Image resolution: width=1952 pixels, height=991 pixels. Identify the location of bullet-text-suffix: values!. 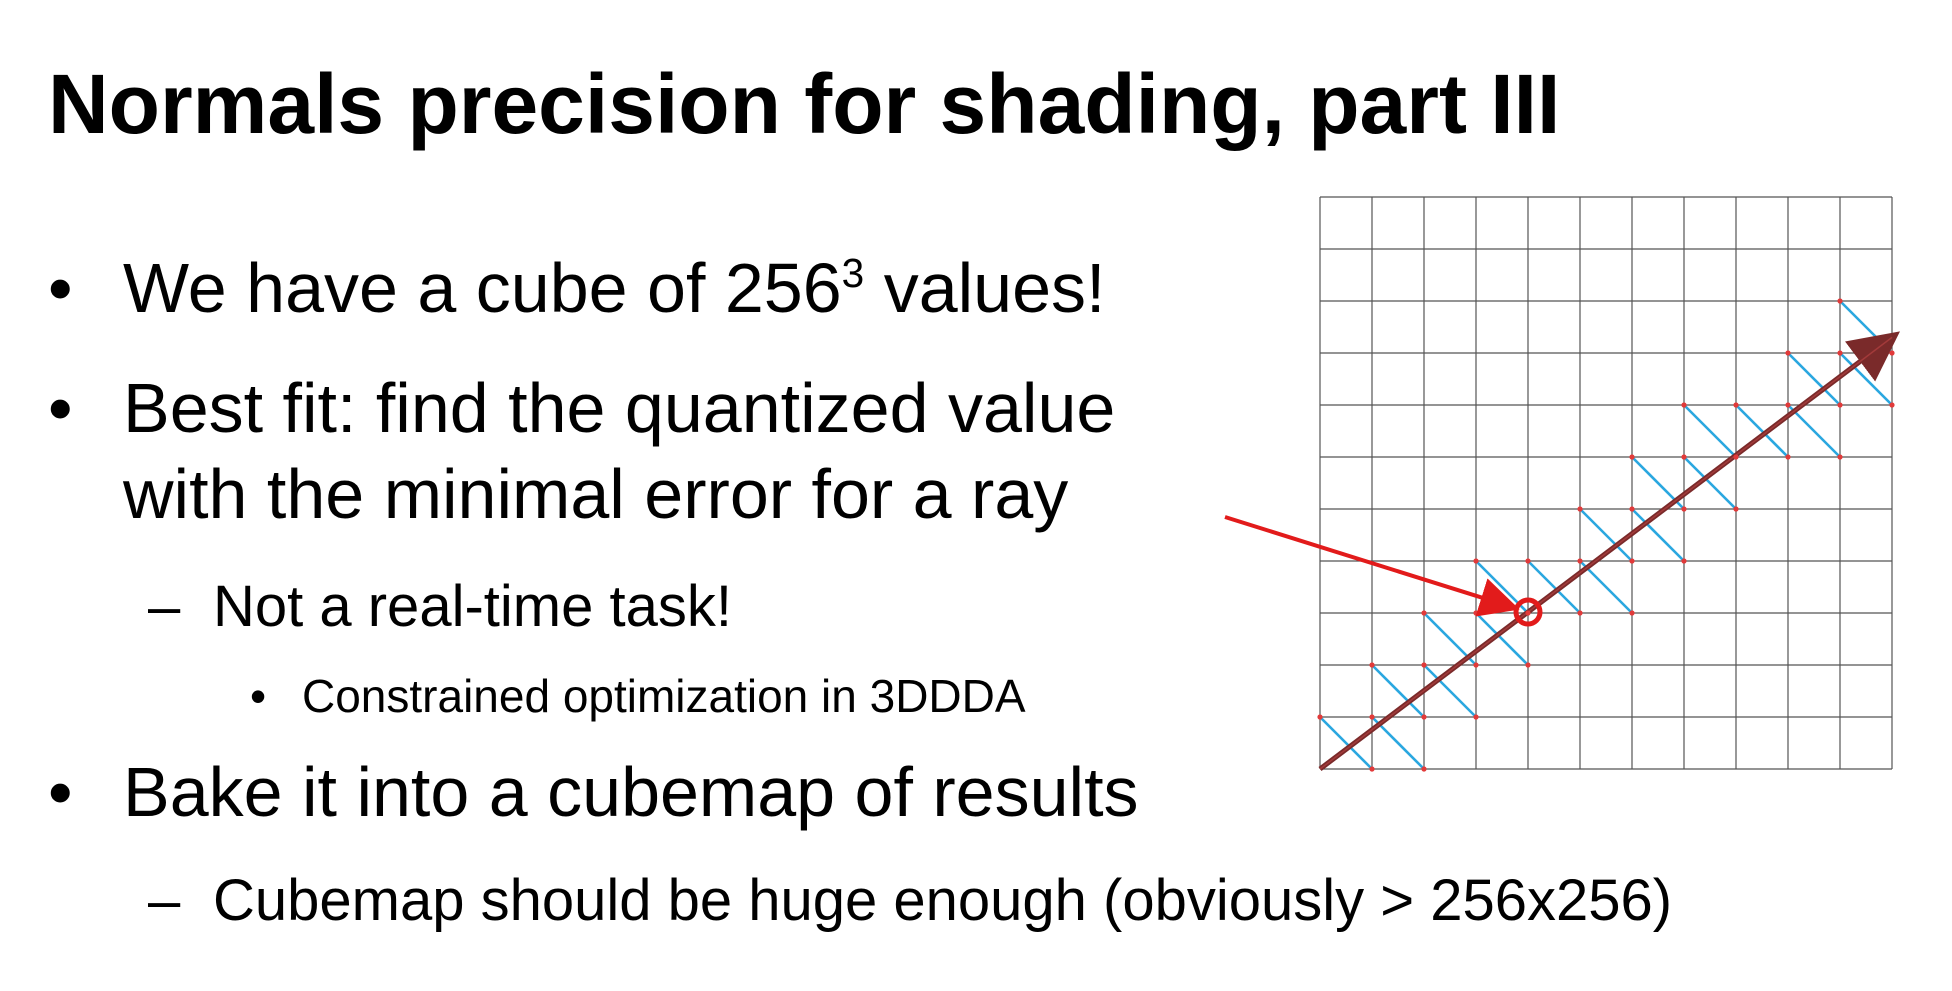
(985, 288).